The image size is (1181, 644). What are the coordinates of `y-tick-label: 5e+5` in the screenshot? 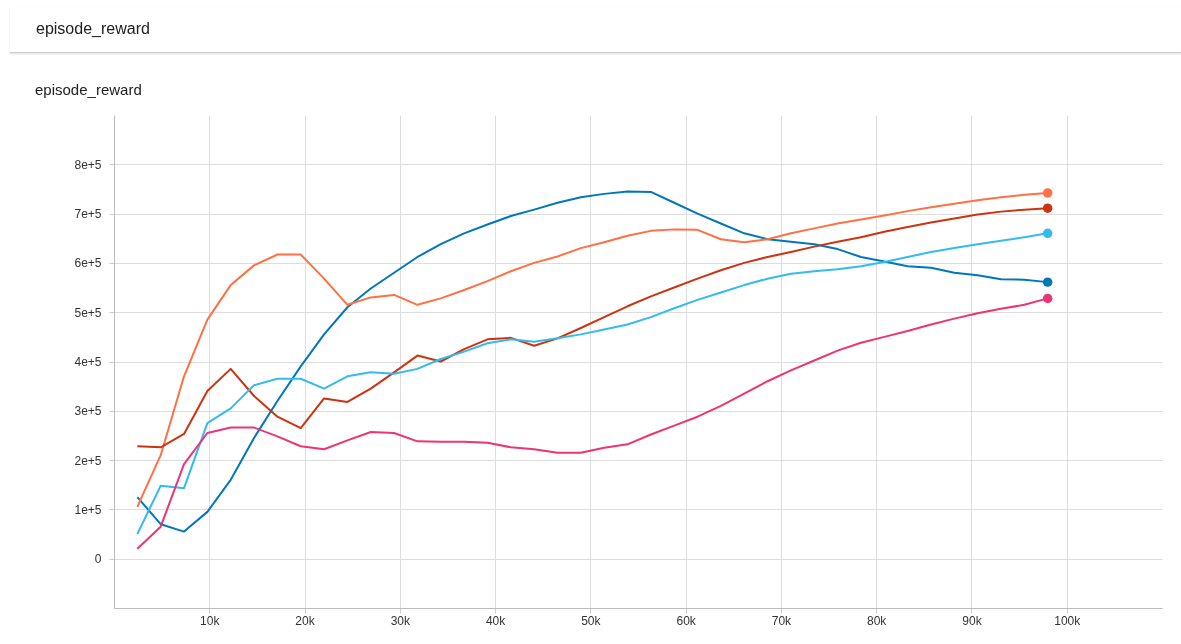 It's located at (88, 312).